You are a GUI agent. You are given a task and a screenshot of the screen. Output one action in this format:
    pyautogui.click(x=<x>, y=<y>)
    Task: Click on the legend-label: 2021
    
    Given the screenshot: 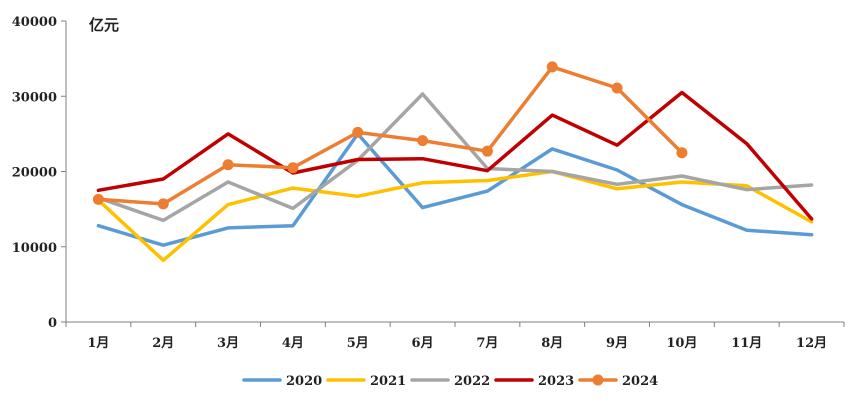 What is the action you would take?
    pyautogui.click(x=388, y=381)
    